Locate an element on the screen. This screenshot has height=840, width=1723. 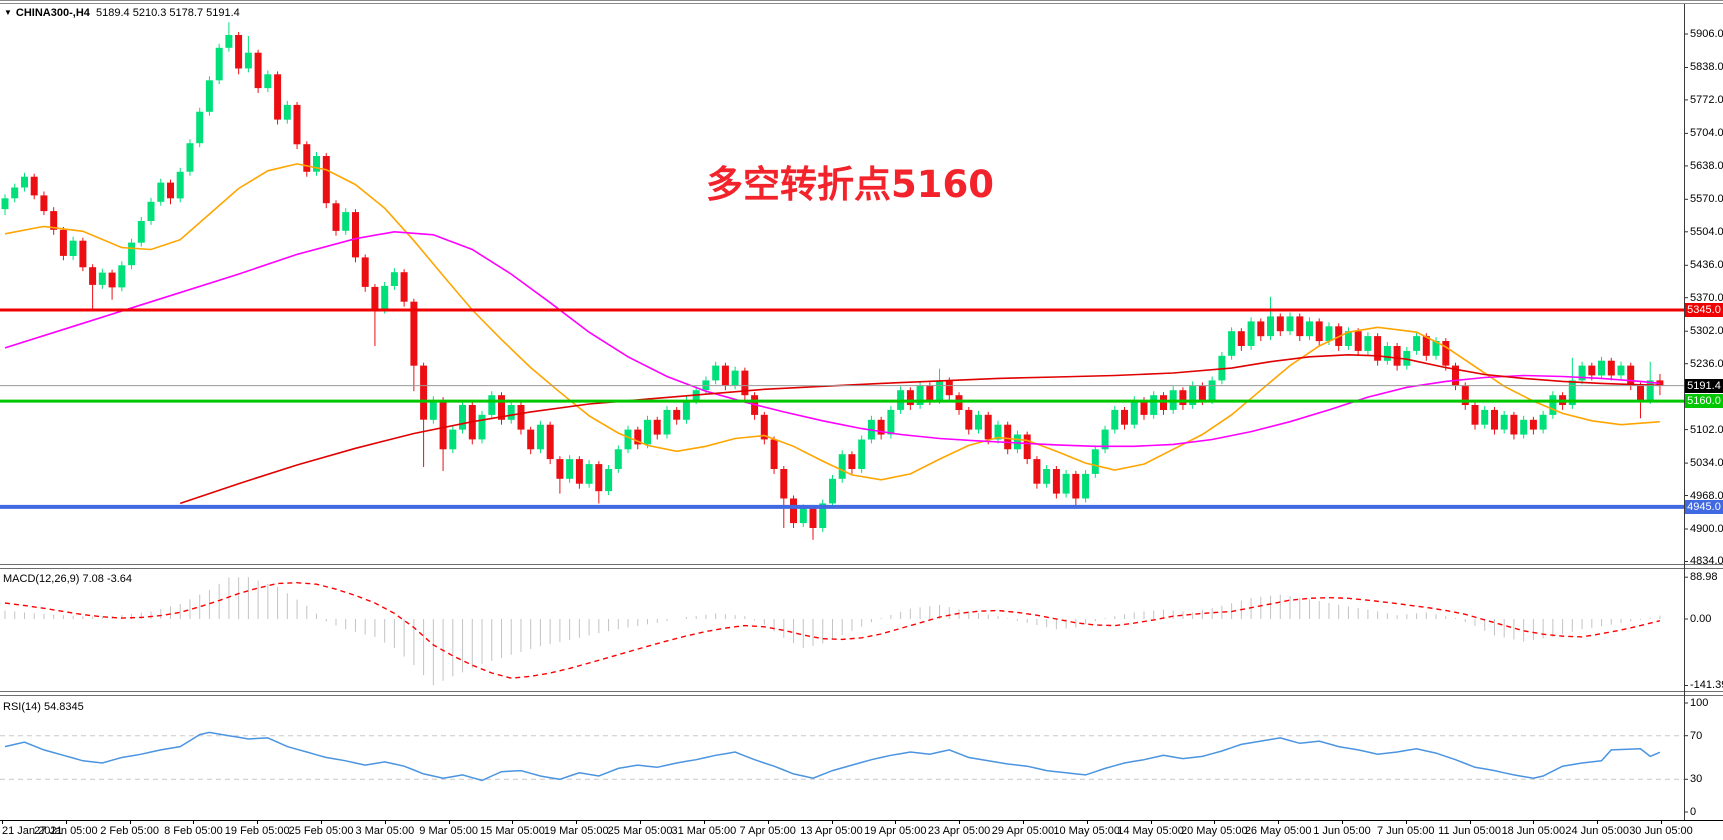
time-axis-label: 25 Mar 05:00 is located at coordinates (640, 831).